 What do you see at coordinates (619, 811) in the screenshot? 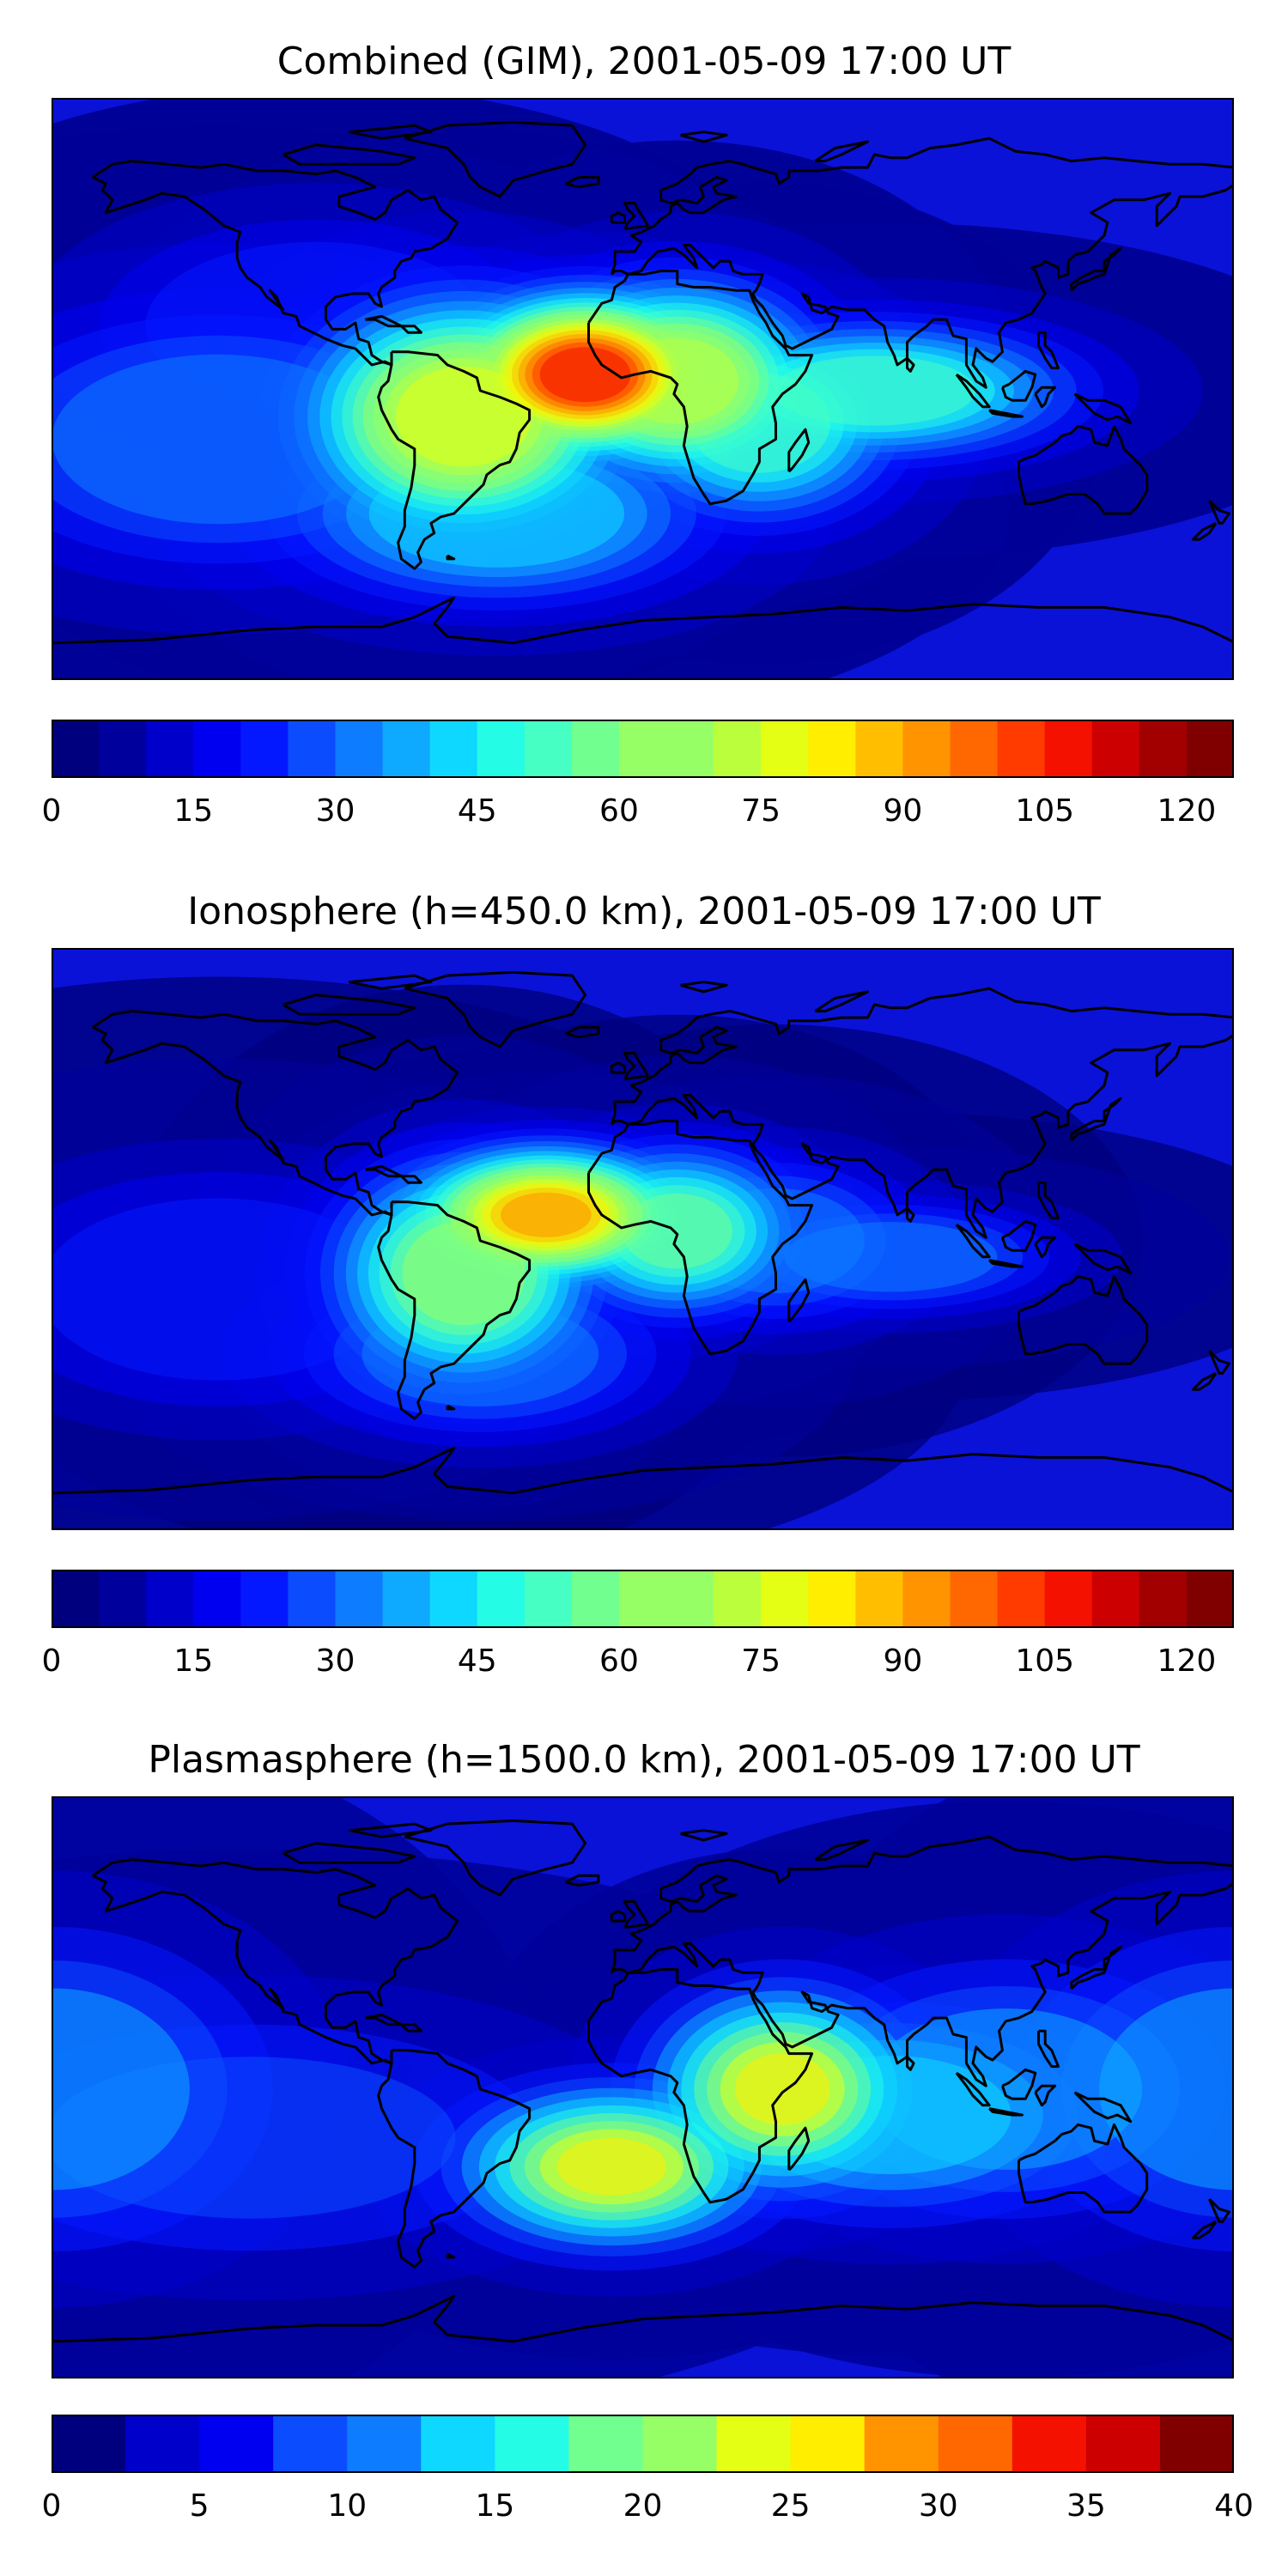
I see `colorbar-tick-label: 60` at bounding box center [619, 811].